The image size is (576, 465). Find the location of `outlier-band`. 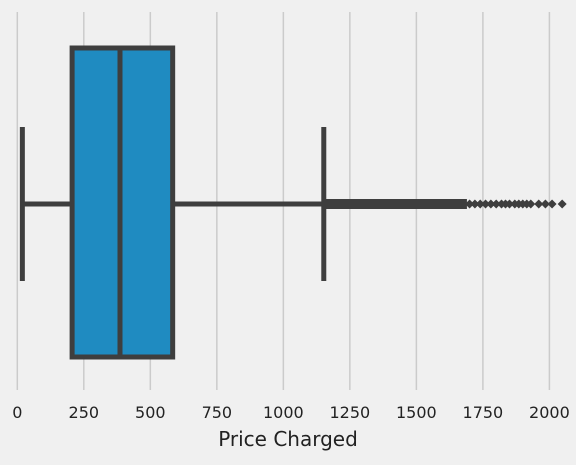

outlier-band is located at coordinates (395, 204).